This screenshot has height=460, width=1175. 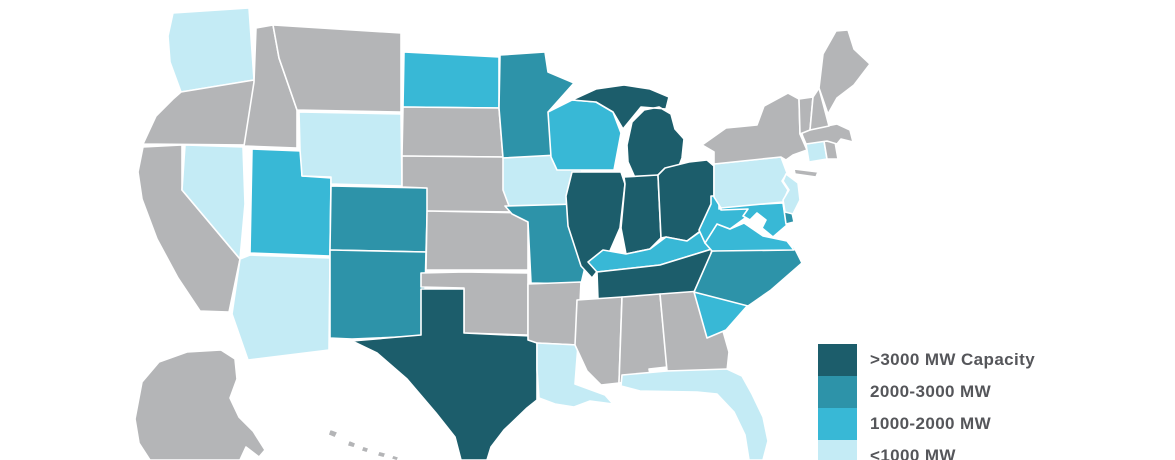 What do you see at coordinates (837, 360) in the screenshot?
I see `legend-swatch-gt3000-mw-icon` at bounding box center [837, 360].